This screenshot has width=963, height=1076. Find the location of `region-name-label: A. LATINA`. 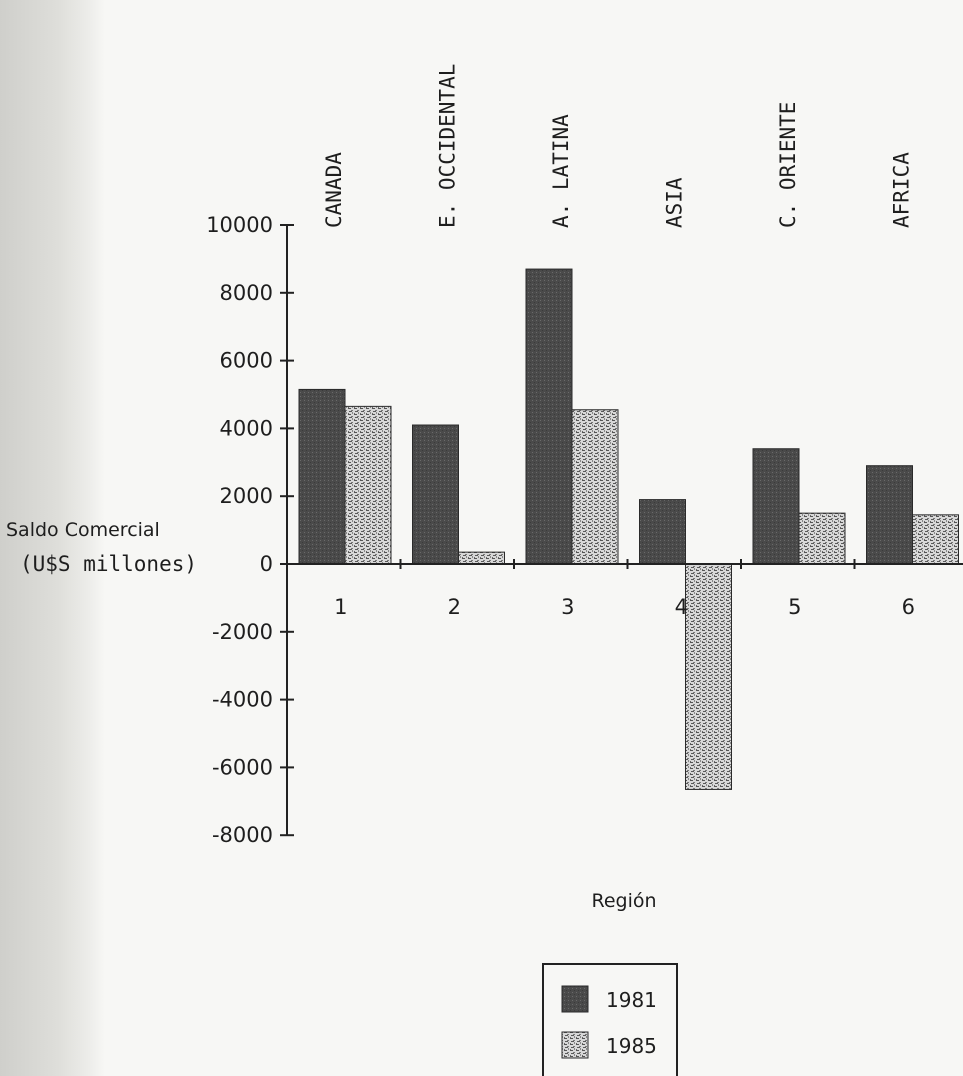

region-name-label: A. LATINA is located at coordinates (561, 171).